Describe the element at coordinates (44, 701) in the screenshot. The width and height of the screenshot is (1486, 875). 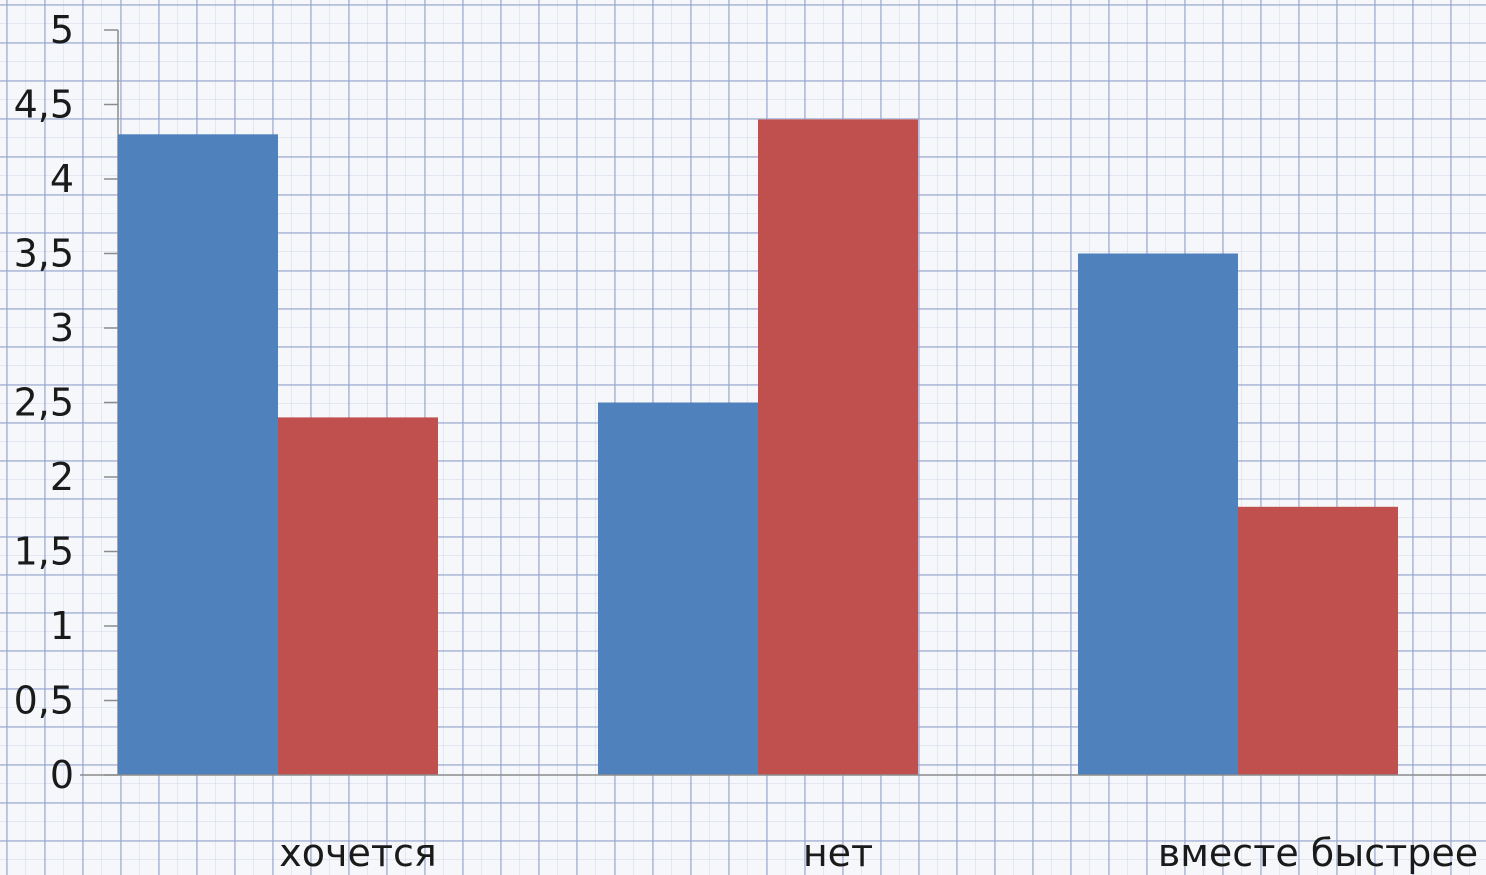
I see `y-tick-label: 0,5` at that location.